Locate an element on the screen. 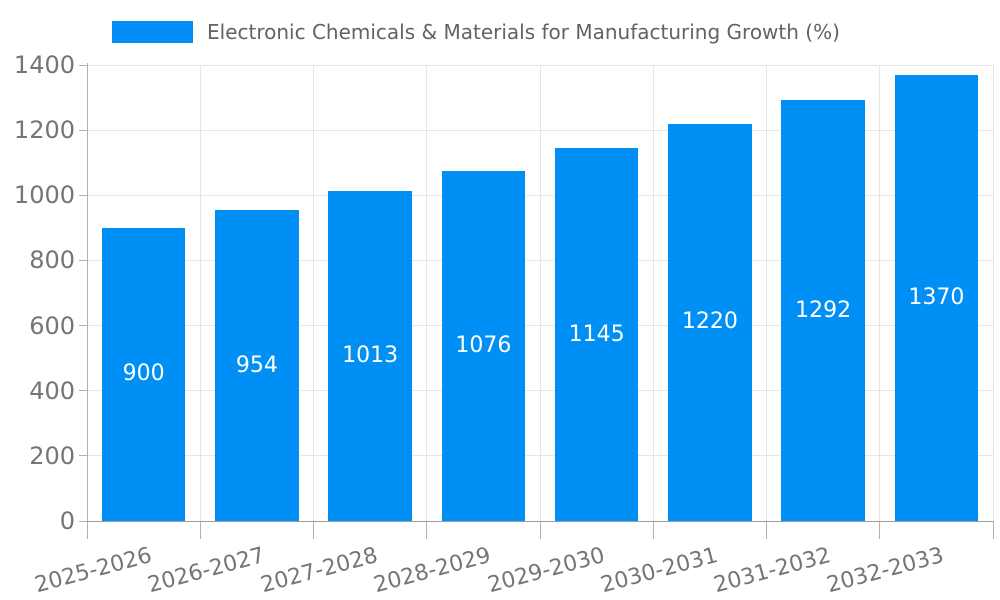  y-tick-label: 600 is located at coordinates (52, 325).